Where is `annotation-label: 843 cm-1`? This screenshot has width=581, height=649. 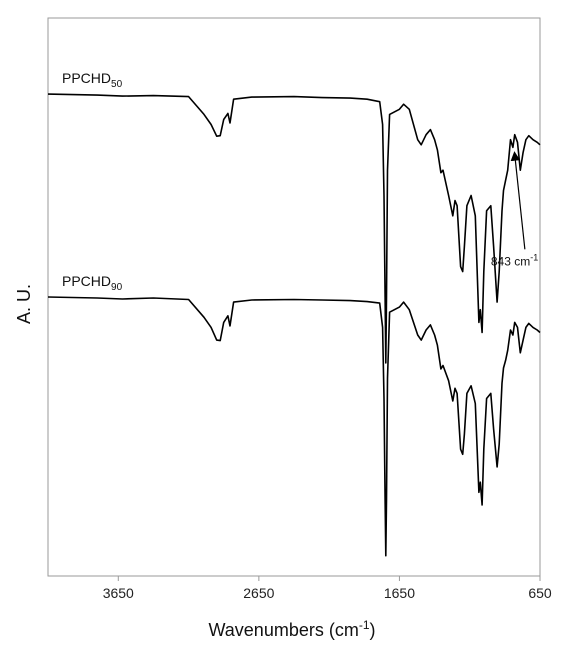
annotation-label: 843 cm-1 is located at coordinates (514, 260).